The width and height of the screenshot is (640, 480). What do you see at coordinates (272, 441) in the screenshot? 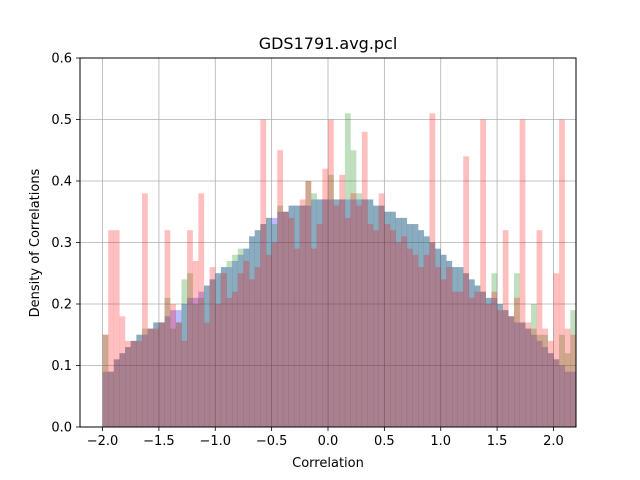
I see `x-tick-label: −0.5` at bounding box center [272, 441].